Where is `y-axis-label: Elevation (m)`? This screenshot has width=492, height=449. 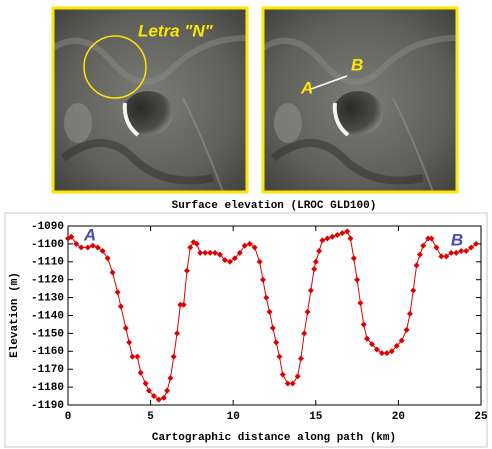 y-axis-label: Elevation (m) is located at coordinates (15, 315).